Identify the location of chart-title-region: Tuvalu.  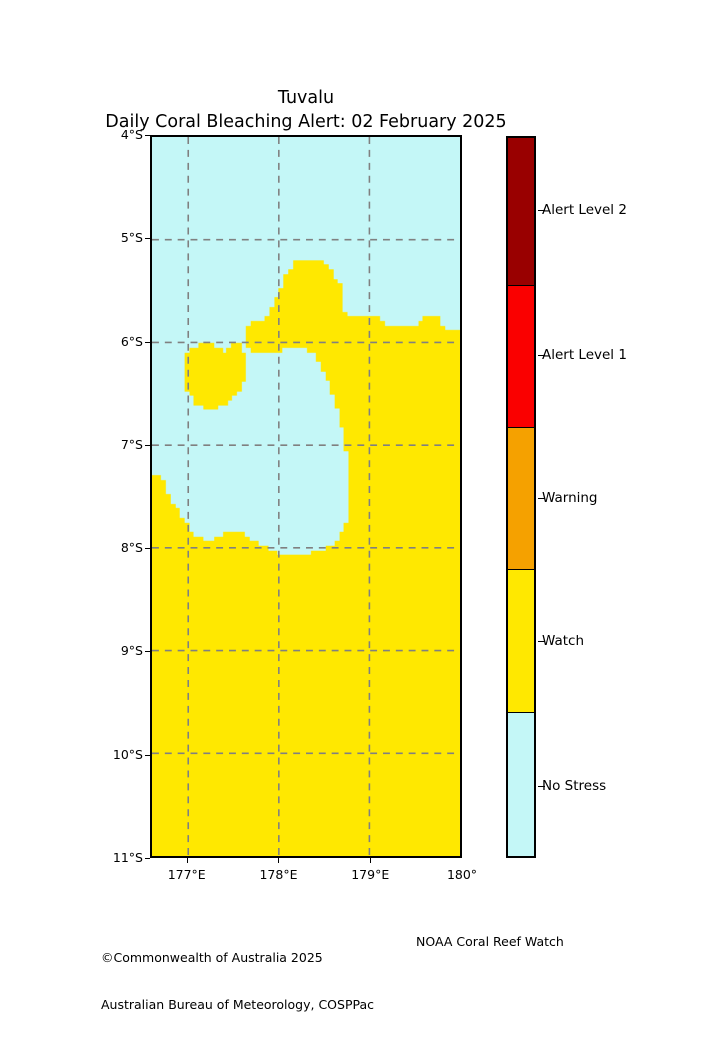
(306, 98).